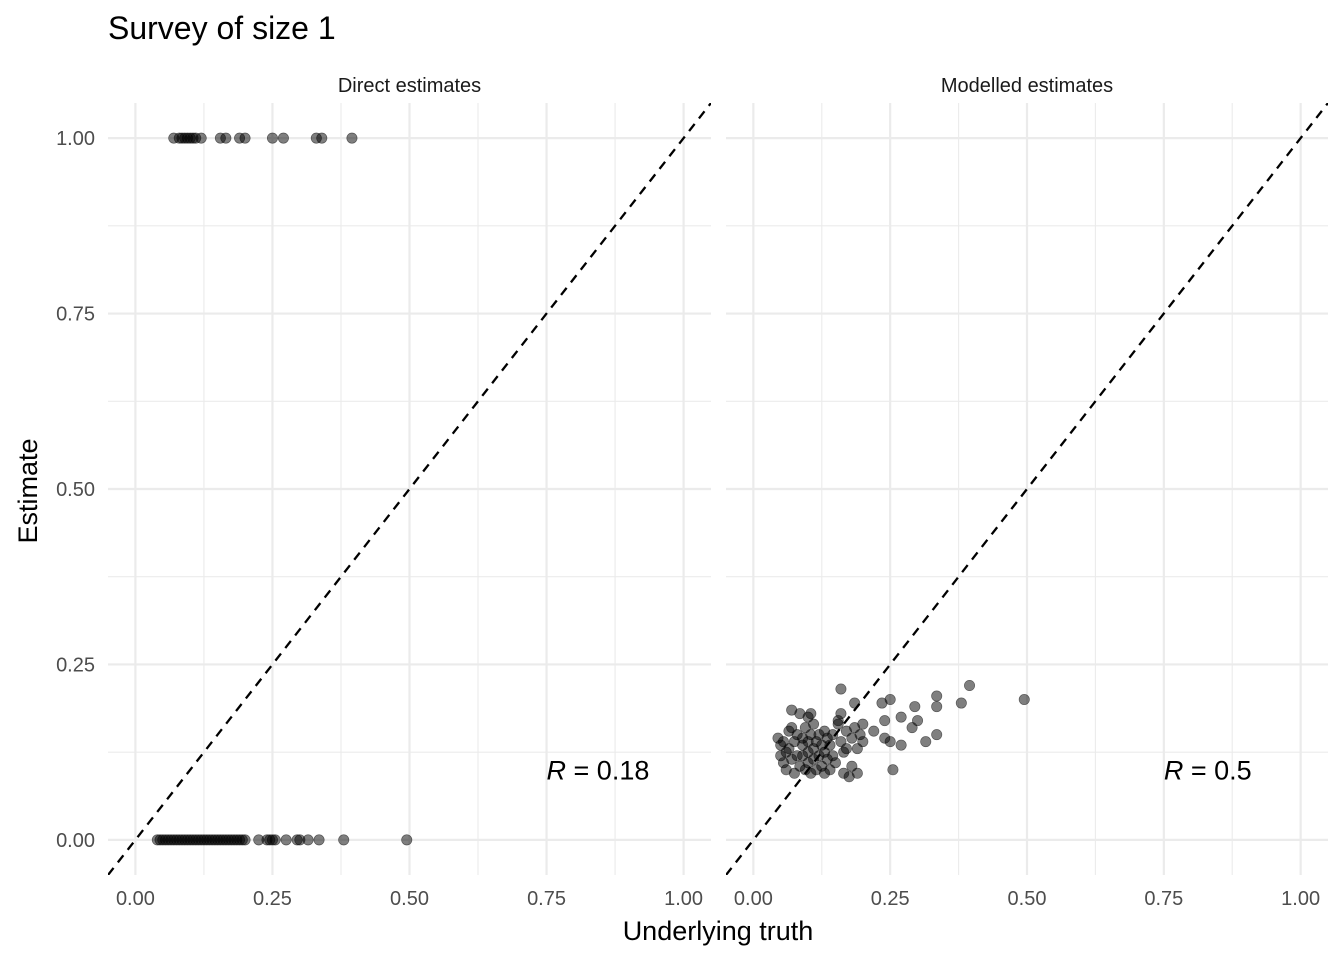 Image resolution: width=1344 pixels, height=960 pixels. Describe the element at coordinates (75, 841) in the screenshot. I see `y-tick-label: 0.00` at that location.